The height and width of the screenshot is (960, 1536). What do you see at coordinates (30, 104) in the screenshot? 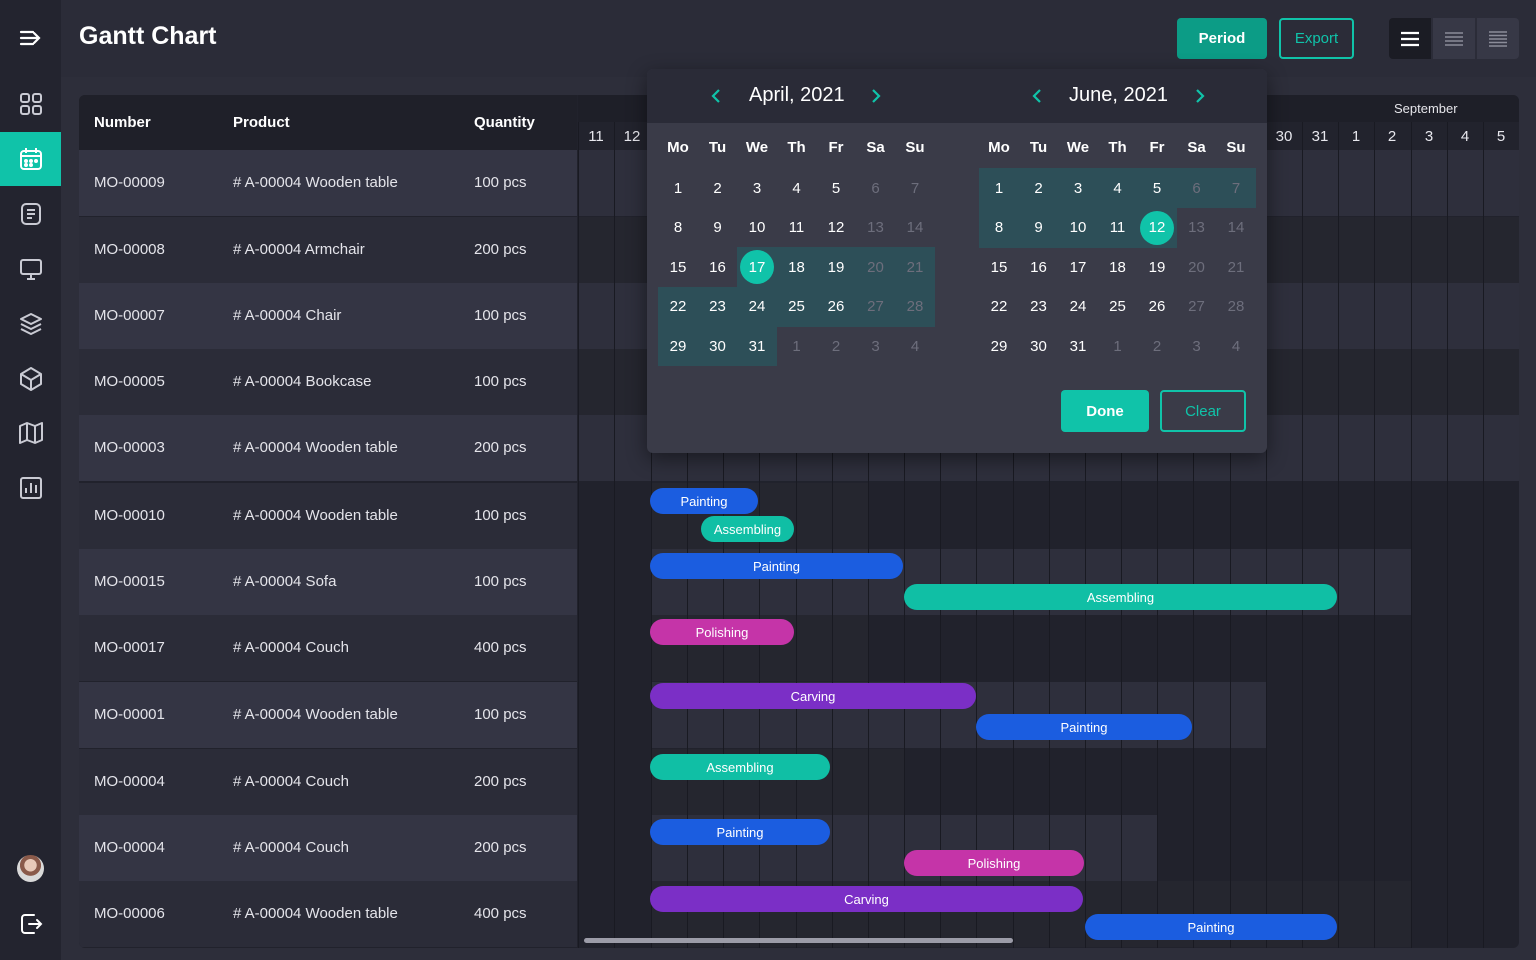
I see `dashboard-icon` at bounding box center [30, 104].